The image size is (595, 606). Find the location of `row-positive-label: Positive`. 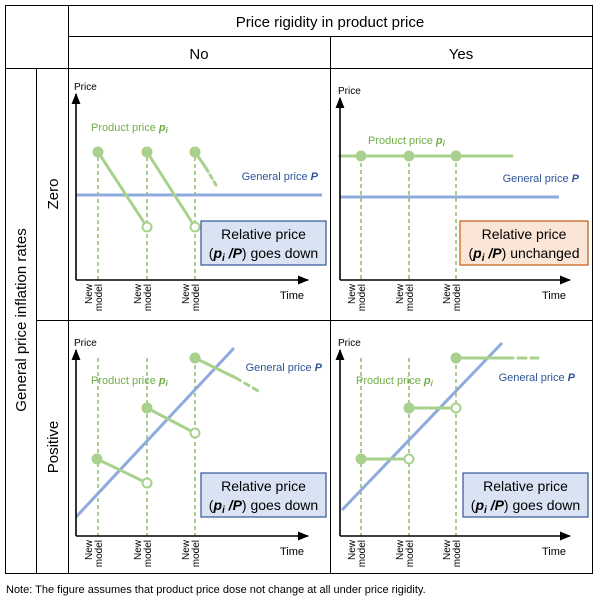

row-positive-label: Positive is located at coordinates (53, 447).